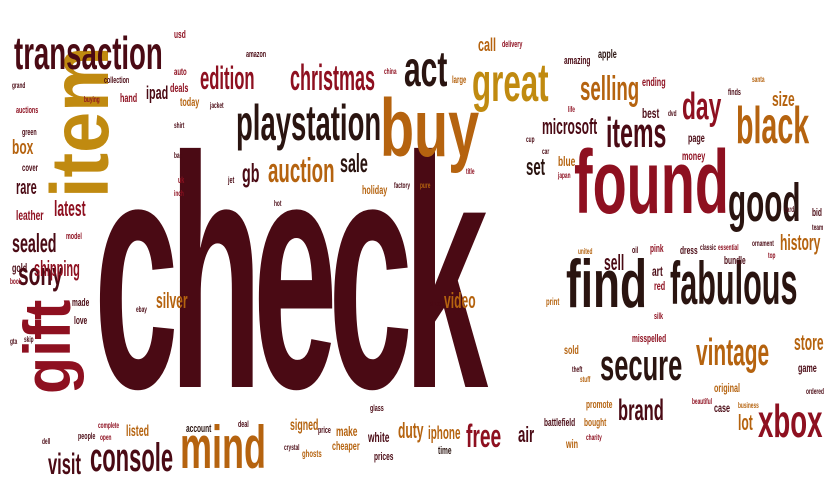  Describe the element at coordinates (696, 138) in the screenshot. I see `word-page: page` at that location.